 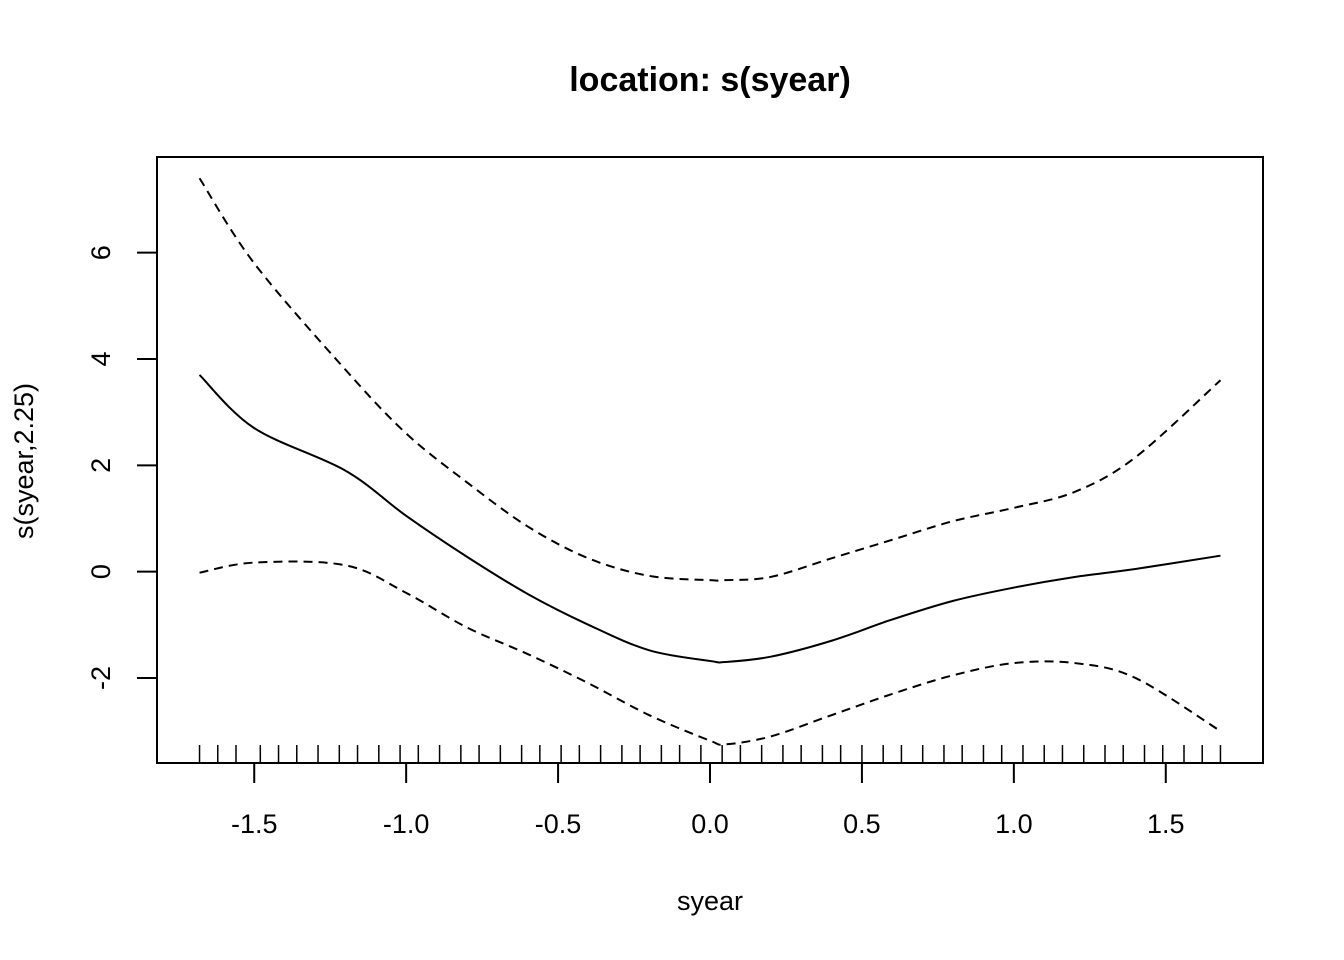 What do you see at coordinates (710, 80) in the screenshot?
I see `chart-title: location: s(syear)` at bounding box center [710, 80].